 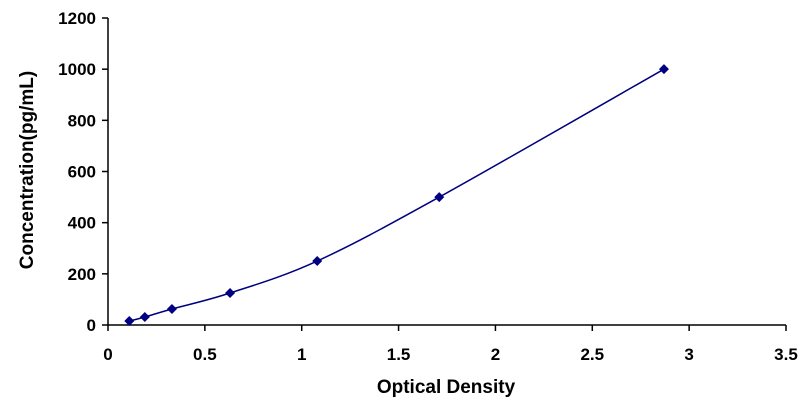 What do you see at coordinates (495, 354) in the screenshot?
I see `x-tick-label: 2` at bounding box center [495, 354].